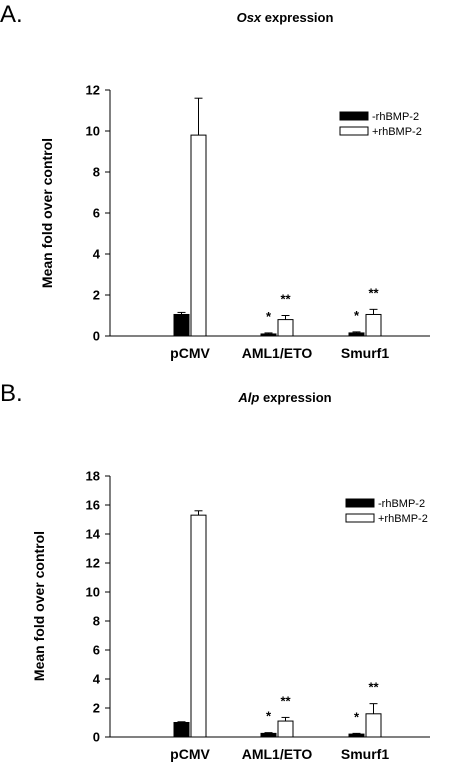 This screenshot has width=474, height=766. I want to click on panel-a-title-text: expression, so click(297, 17).